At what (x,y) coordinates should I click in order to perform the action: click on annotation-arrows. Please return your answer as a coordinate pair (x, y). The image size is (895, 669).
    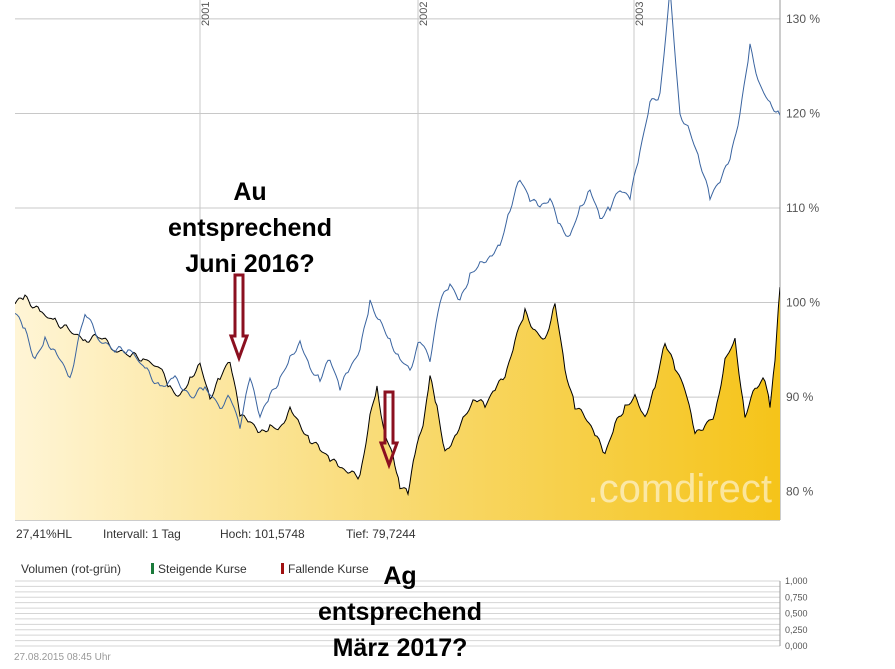
    Looking at the image, I should click on (314, 371).